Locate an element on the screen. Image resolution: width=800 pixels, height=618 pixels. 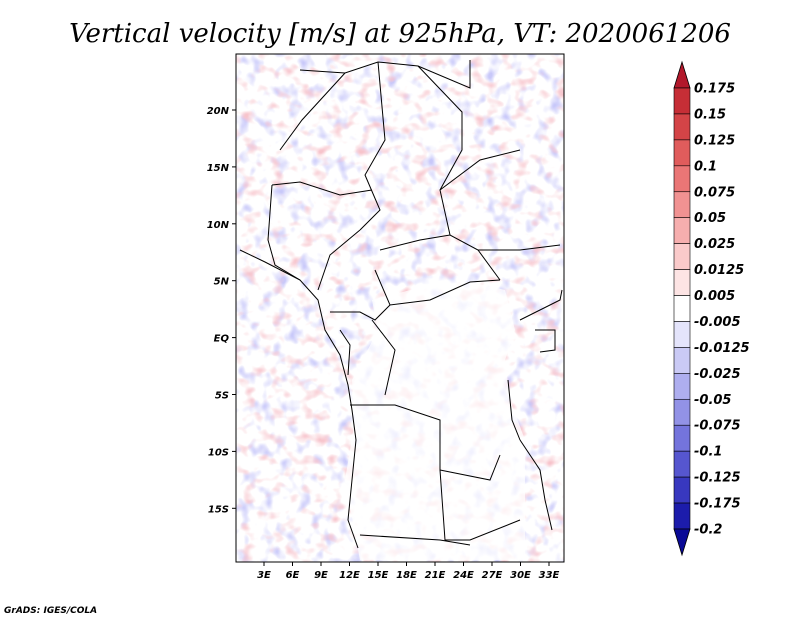
lat-tick-label: 10N is located at coordinates (218, 225).